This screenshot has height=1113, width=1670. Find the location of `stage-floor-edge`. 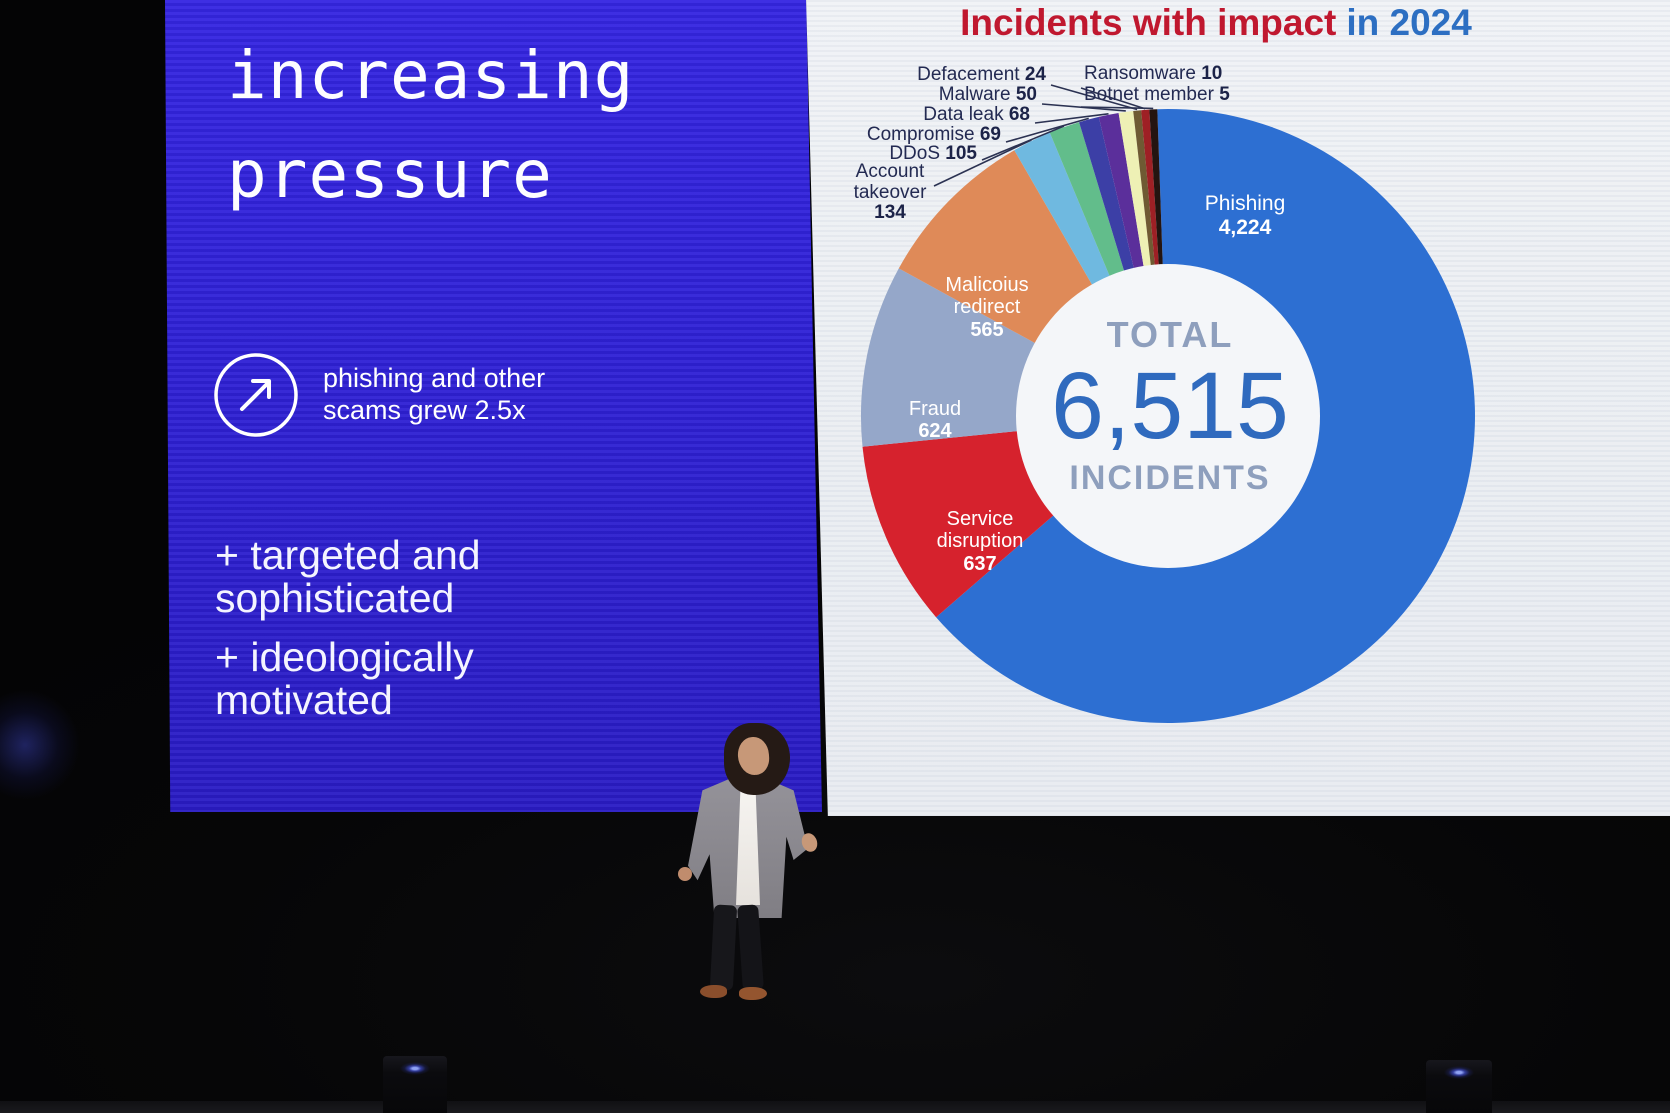

stage-floor-edge is located at coordinates (835, 1107).